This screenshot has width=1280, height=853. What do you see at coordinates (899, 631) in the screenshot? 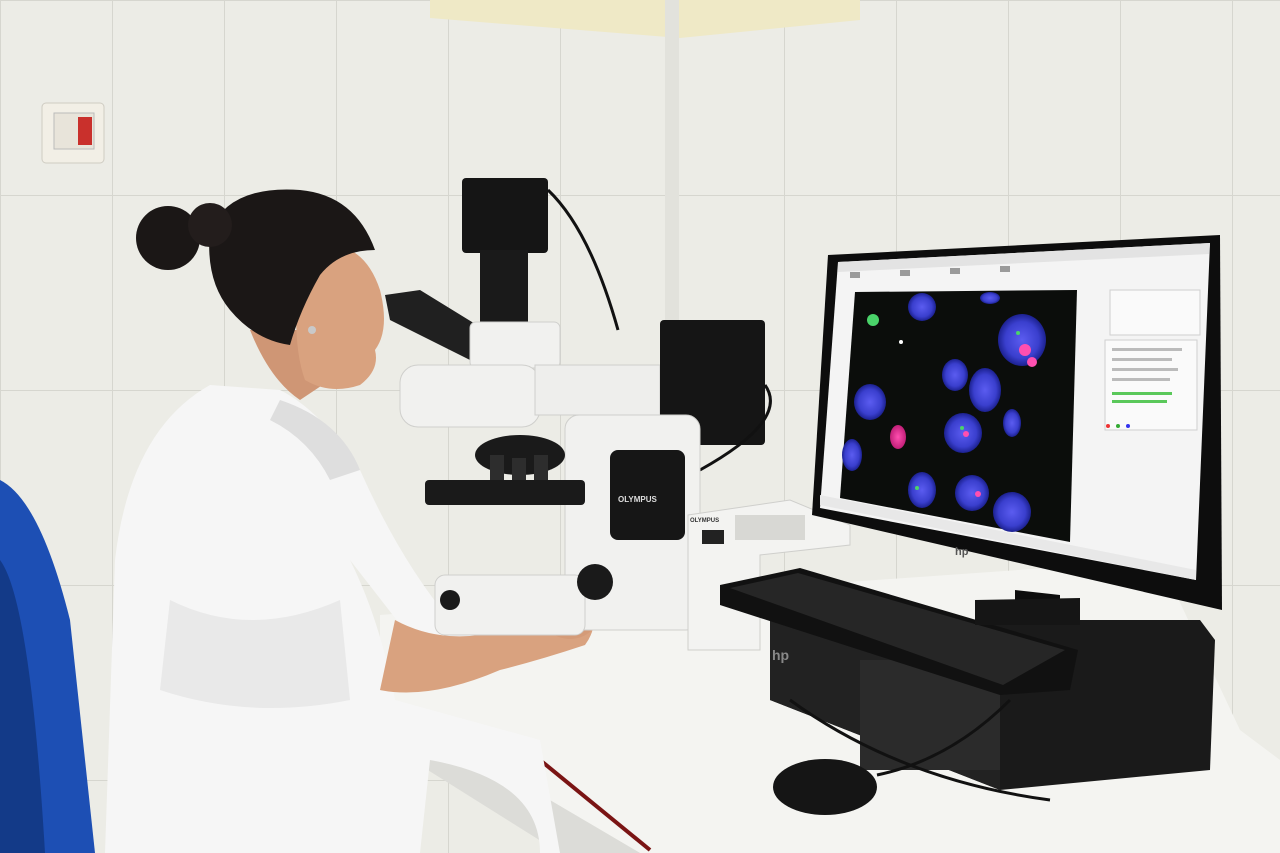
I see `keyboard` at bounding box center [899, 631].